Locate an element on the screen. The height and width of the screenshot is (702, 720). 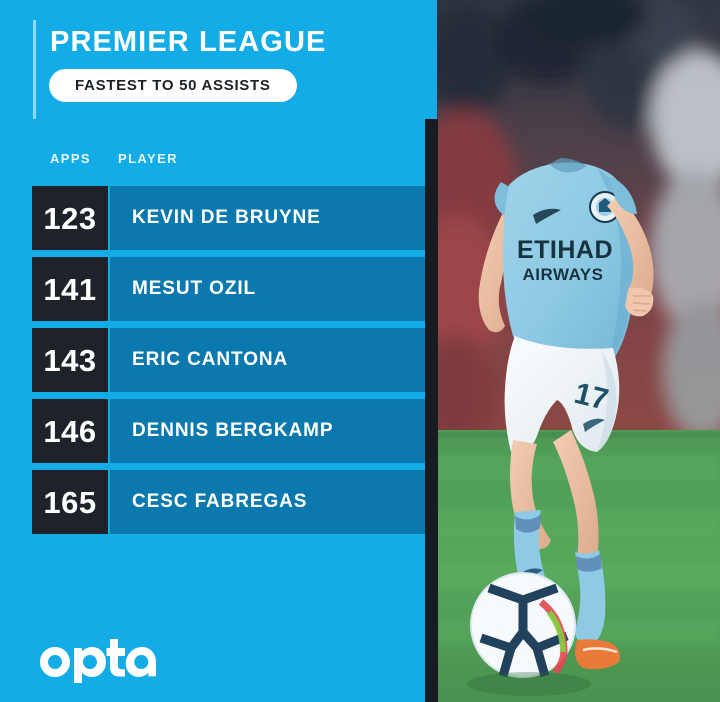
apps-value: 123 is located at coordinates (70, 218).